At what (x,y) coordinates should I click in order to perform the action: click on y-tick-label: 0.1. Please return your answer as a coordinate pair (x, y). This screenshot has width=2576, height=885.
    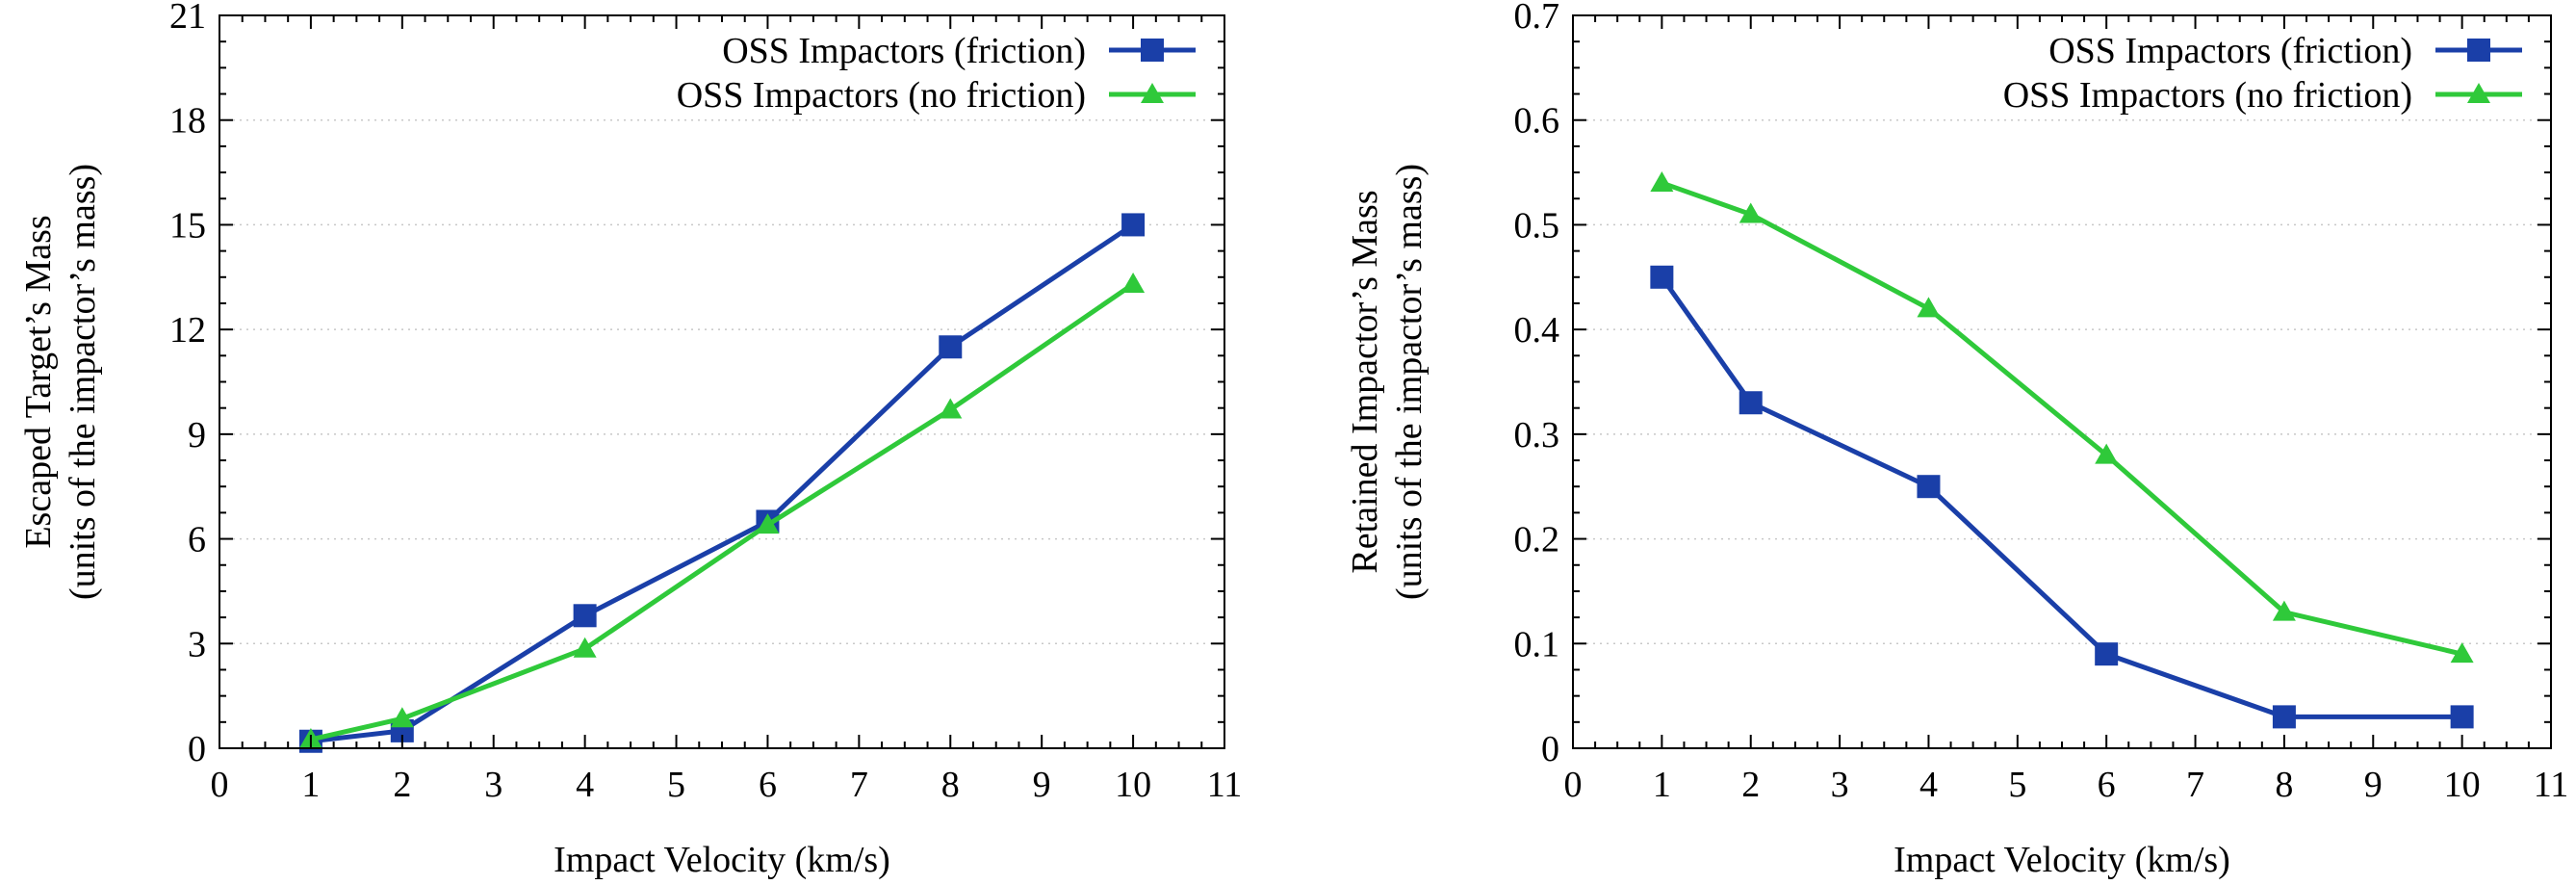
    Looking at the image, I should click on (1537, 644).